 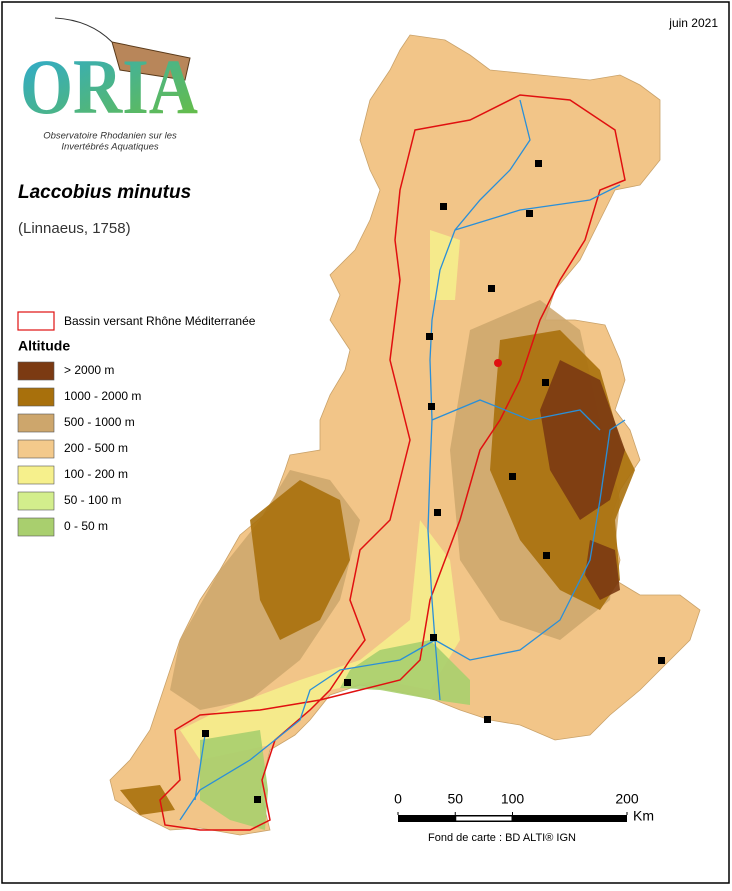 I want to click on logo-caption: Observatoire Rhodanien sur les, so click(x=110, y=136).